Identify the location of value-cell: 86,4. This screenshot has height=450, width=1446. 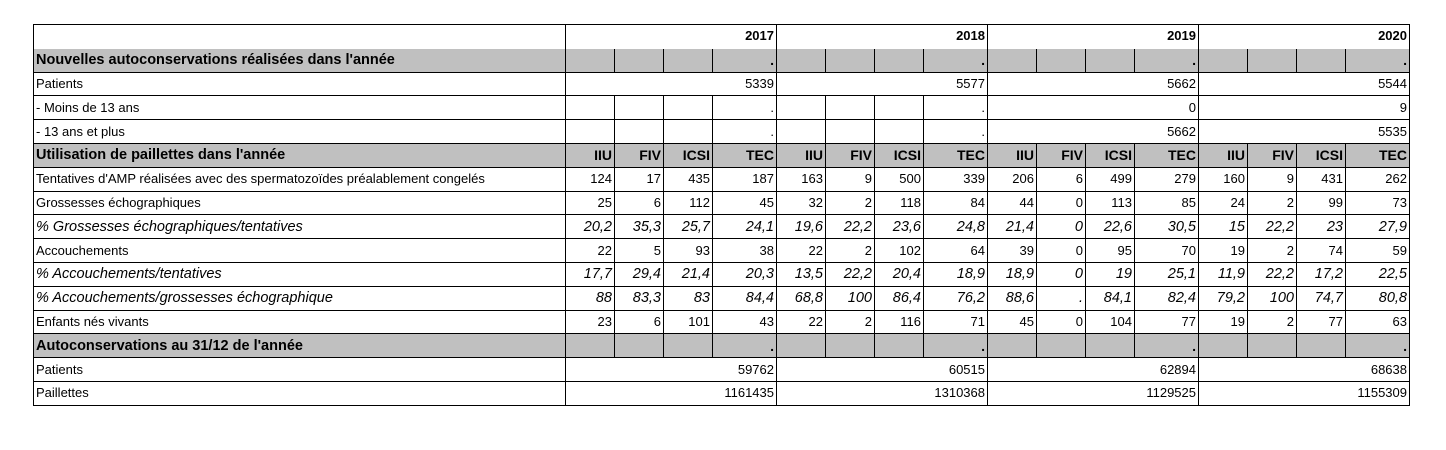
(899, 298).